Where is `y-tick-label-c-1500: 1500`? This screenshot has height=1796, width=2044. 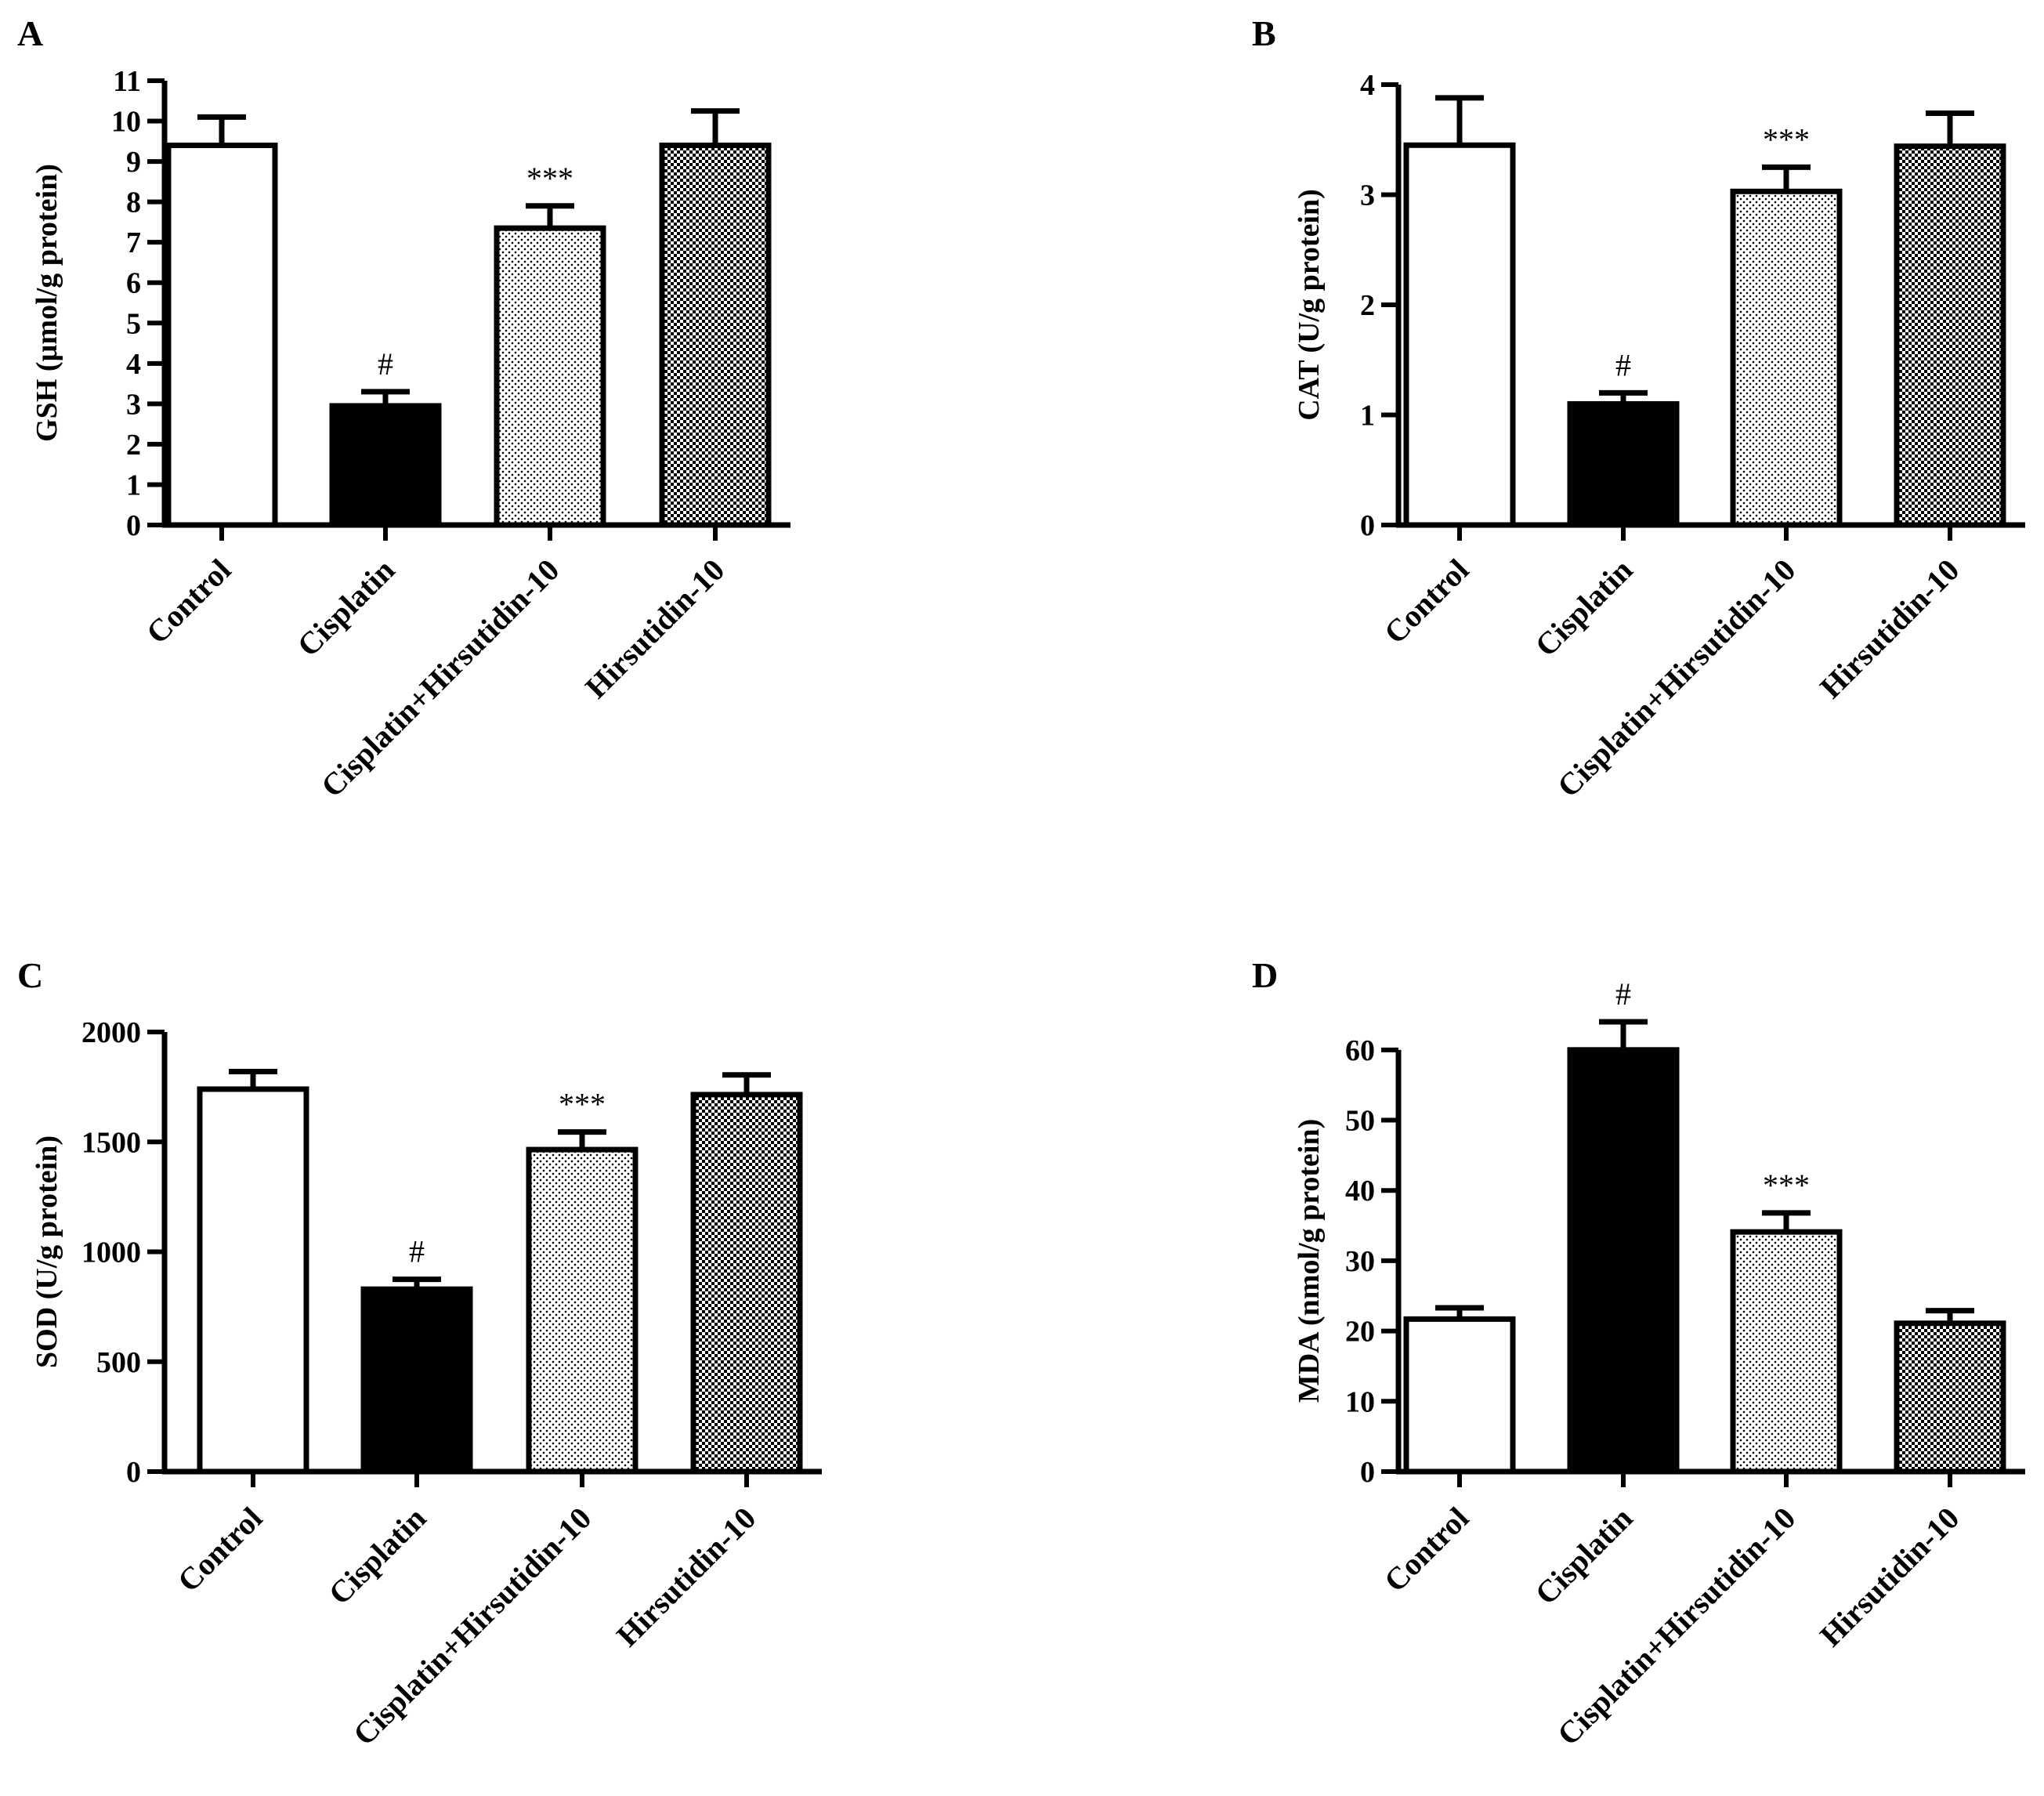 y-tick-label-c-1500: 1500 is located at coordinates (111, 1142).